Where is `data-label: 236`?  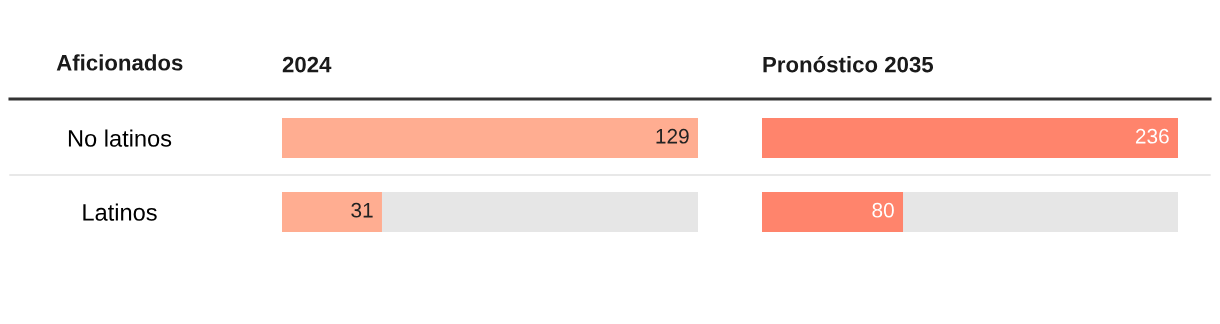
data-label: 236 is located at coordinates (1152, 136).